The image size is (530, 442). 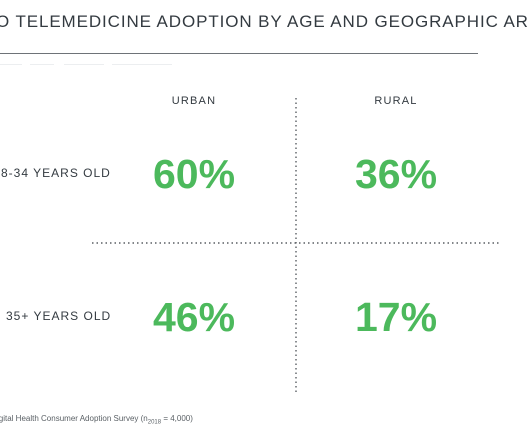 I want to click on value-older-rural: 17%, so click(x=396, y=317).